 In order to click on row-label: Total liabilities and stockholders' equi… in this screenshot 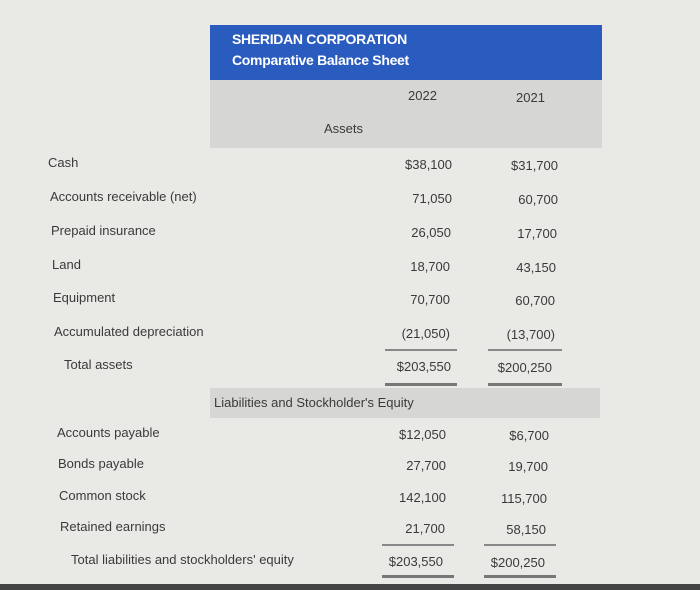, I will do `click(182, 559)`.